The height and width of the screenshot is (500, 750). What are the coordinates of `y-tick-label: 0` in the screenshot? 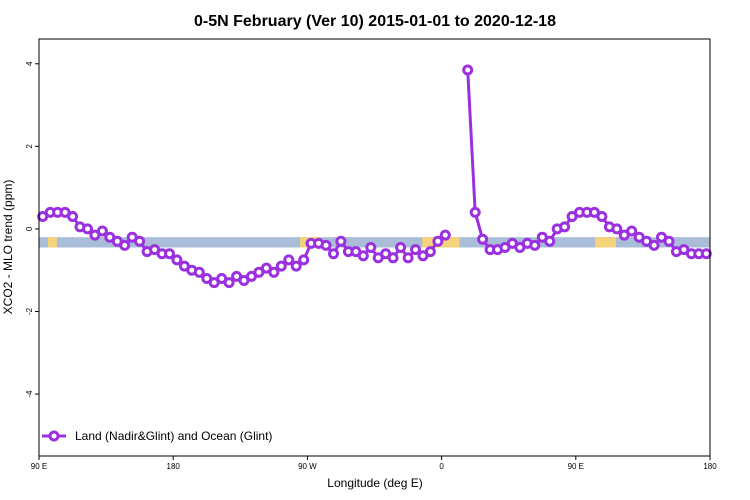 It's located at (29, 228).